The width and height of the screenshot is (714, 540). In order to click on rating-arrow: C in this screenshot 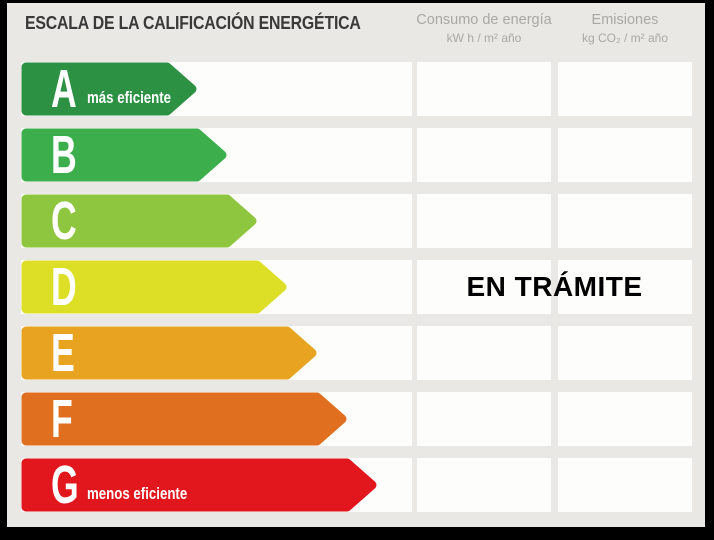, I will do `click(140, 221)`.